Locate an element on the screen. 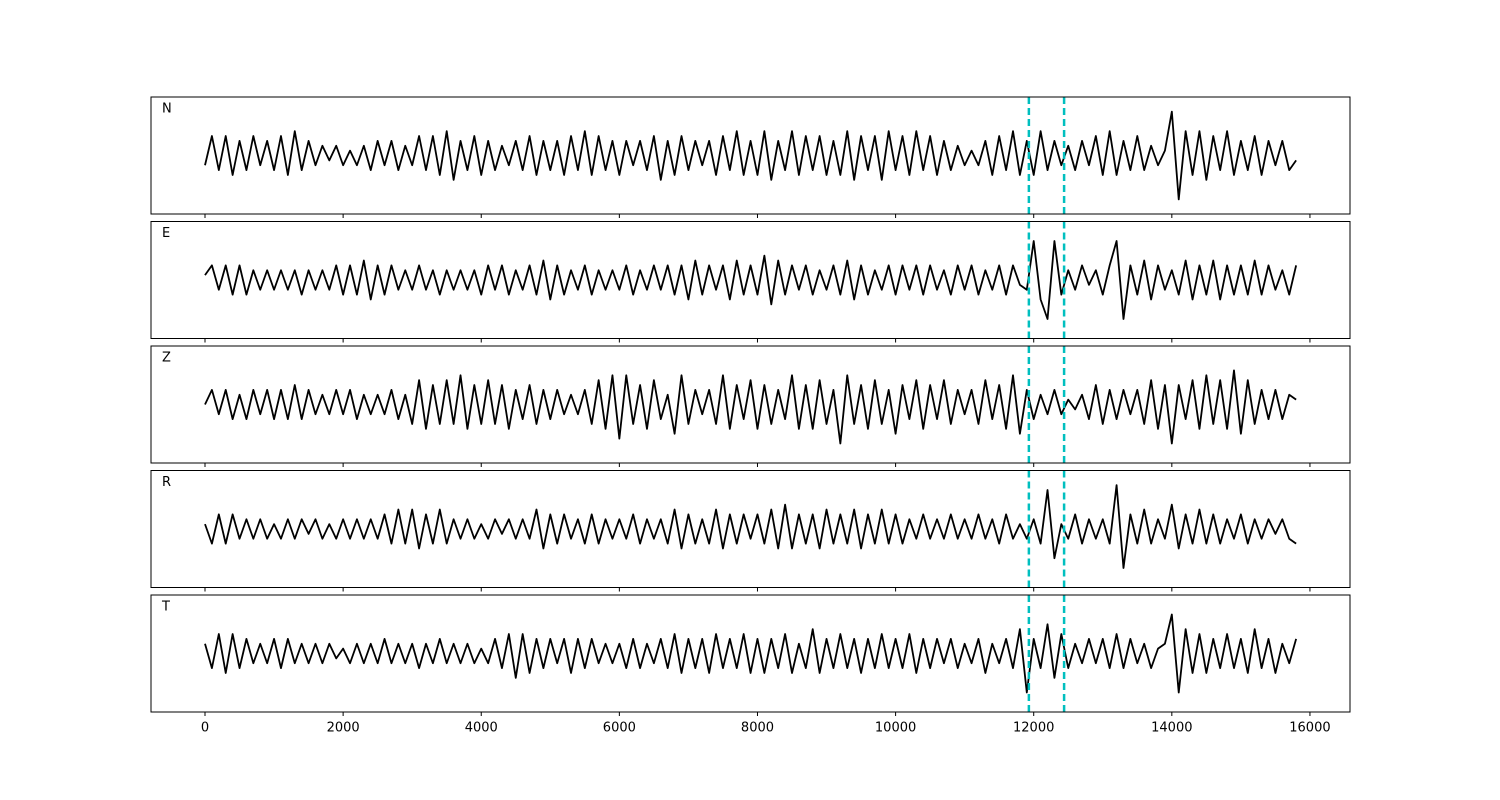 The width and height of the screenshot is (1500, 800). x-tick-label: 8000 is located at coordinates (757, 728).